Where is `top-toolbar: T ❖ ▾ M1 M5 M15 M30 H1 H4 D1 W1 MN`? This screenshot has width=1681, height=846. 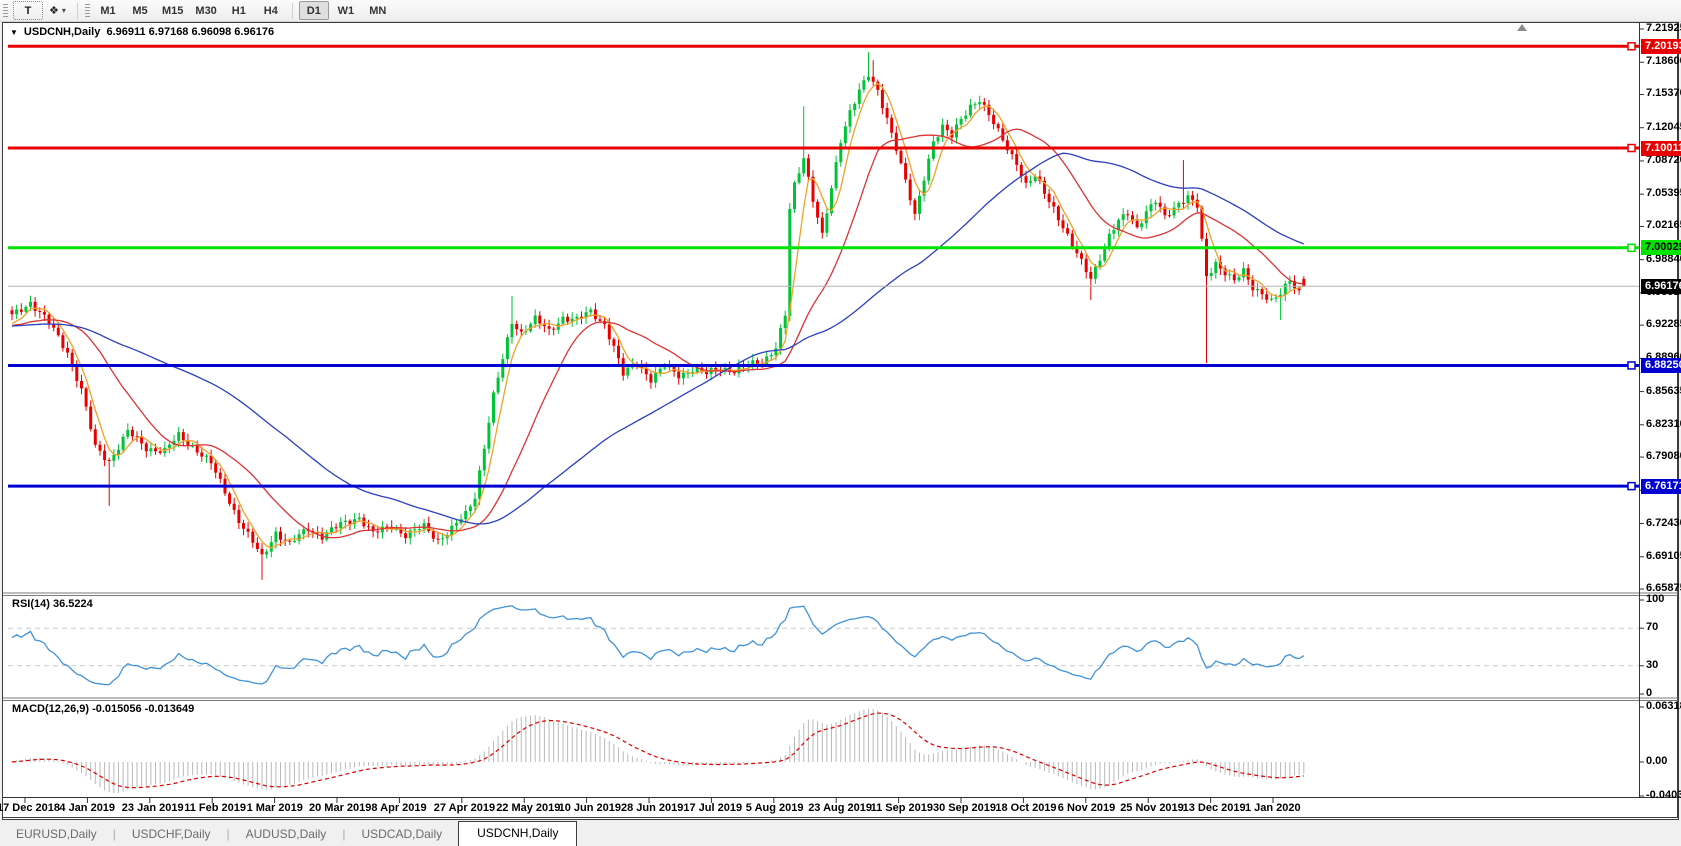 top-toolbar: T ❖ ▾ M1 M5 M15 M30 H1 H4 D1 W1 MN is located at coordinates (840, 11).